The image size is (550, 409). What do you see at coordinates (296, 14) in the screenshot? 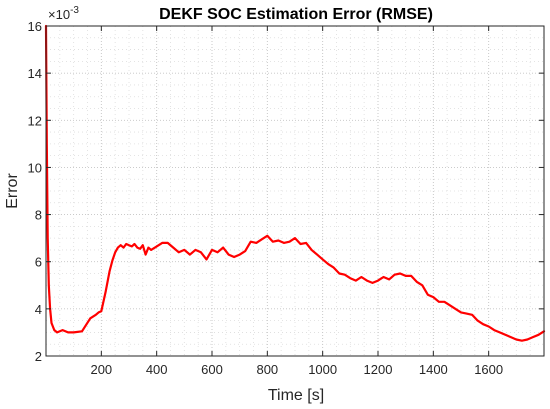
I see `chart-title: DEKF SOC Estimation Error (RMSE)` at bounding box center [296, 14].